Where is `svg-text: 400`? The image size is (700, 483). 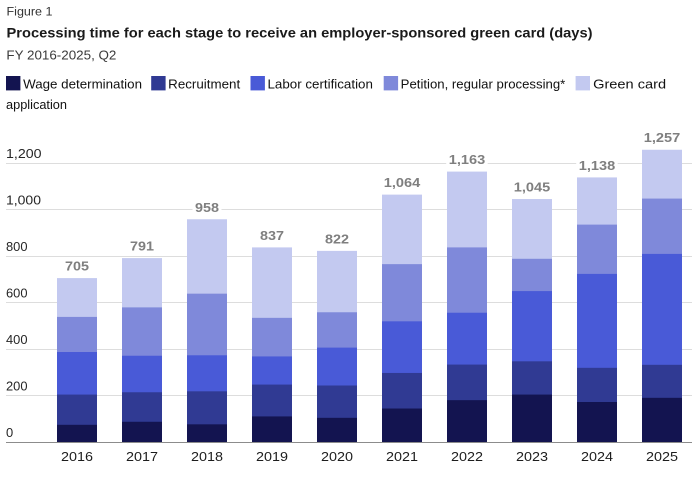
svg-text: 400 is located at coordinates (17, 339).